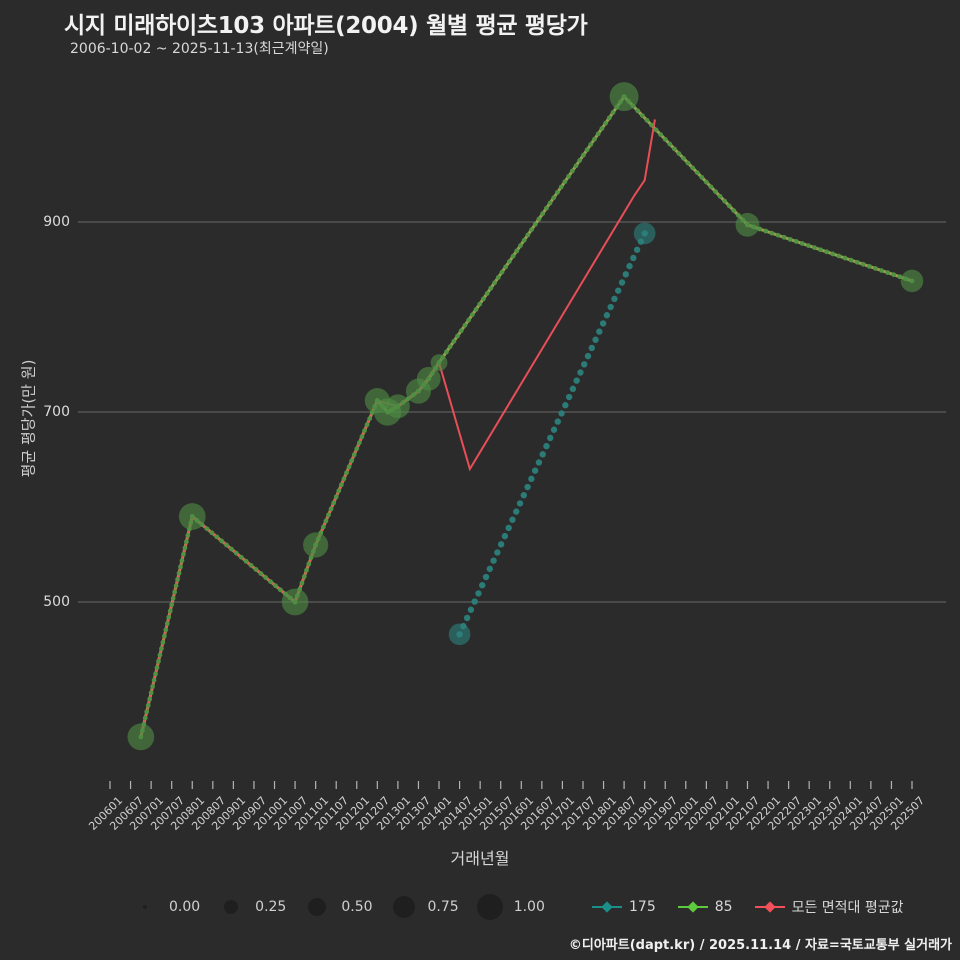 The width and height of the screenshot is (960, 960). Describe the element at coordinates (529, 907) in the screenshot. I see `legend-size-label: 1.00` at that location.